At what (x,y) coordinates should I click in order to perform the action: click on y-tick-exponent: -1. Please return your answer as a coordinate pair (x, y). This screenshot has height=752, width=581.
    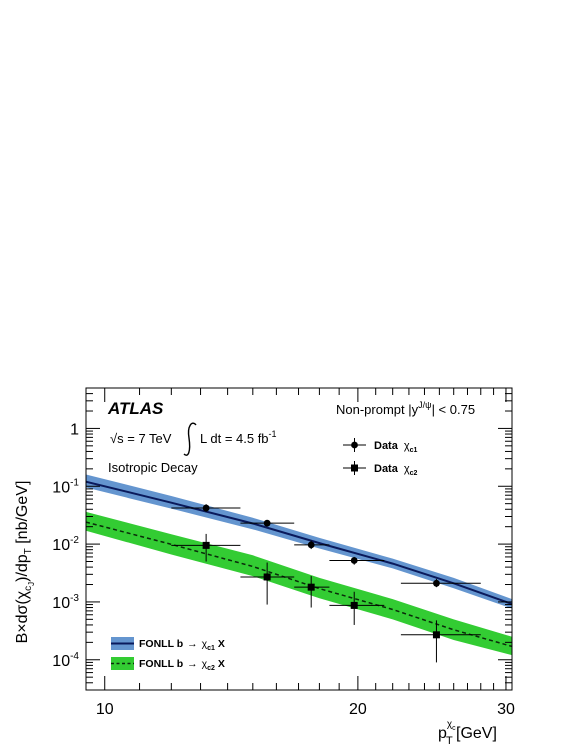
    Looking at the image, I should click on (74, 482).